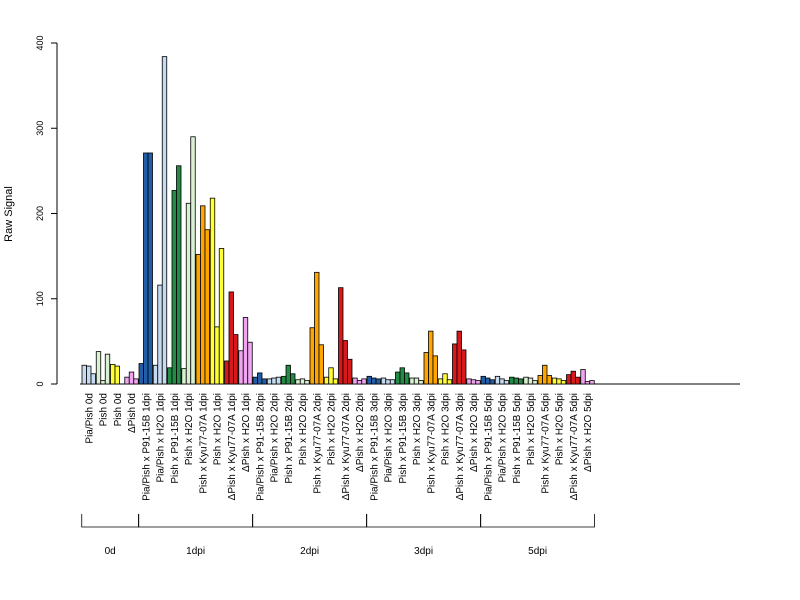  What do you see at coordinates (275, 438) in the screenshot?
I see `group-label: Pia/Pish x H2O 2dpi` at bounding box center [275, 438].